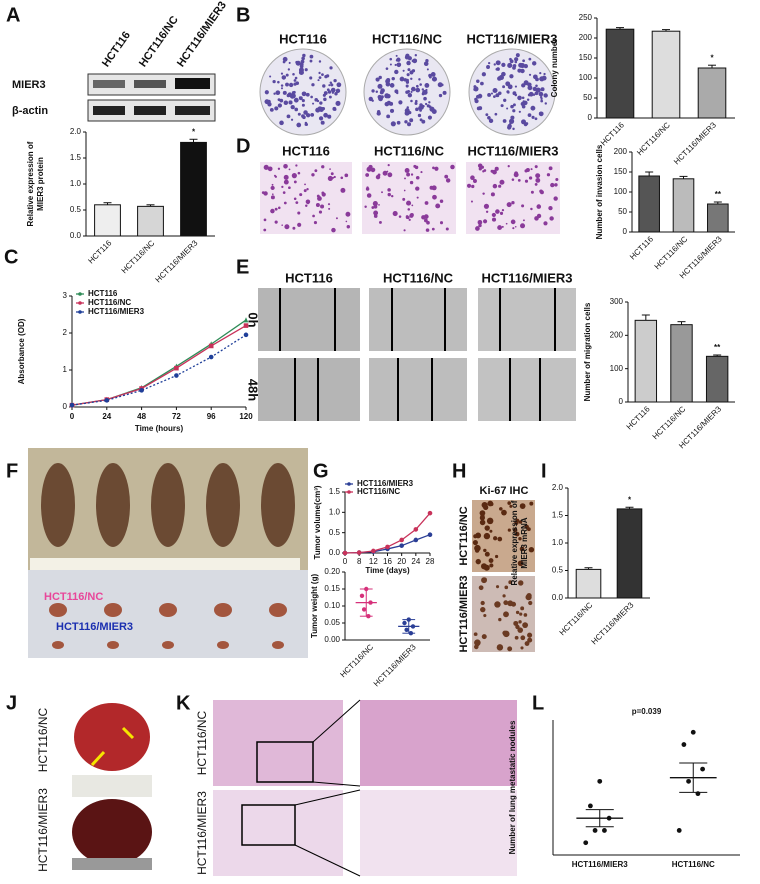  I want to click on plate, so click(512, 92).